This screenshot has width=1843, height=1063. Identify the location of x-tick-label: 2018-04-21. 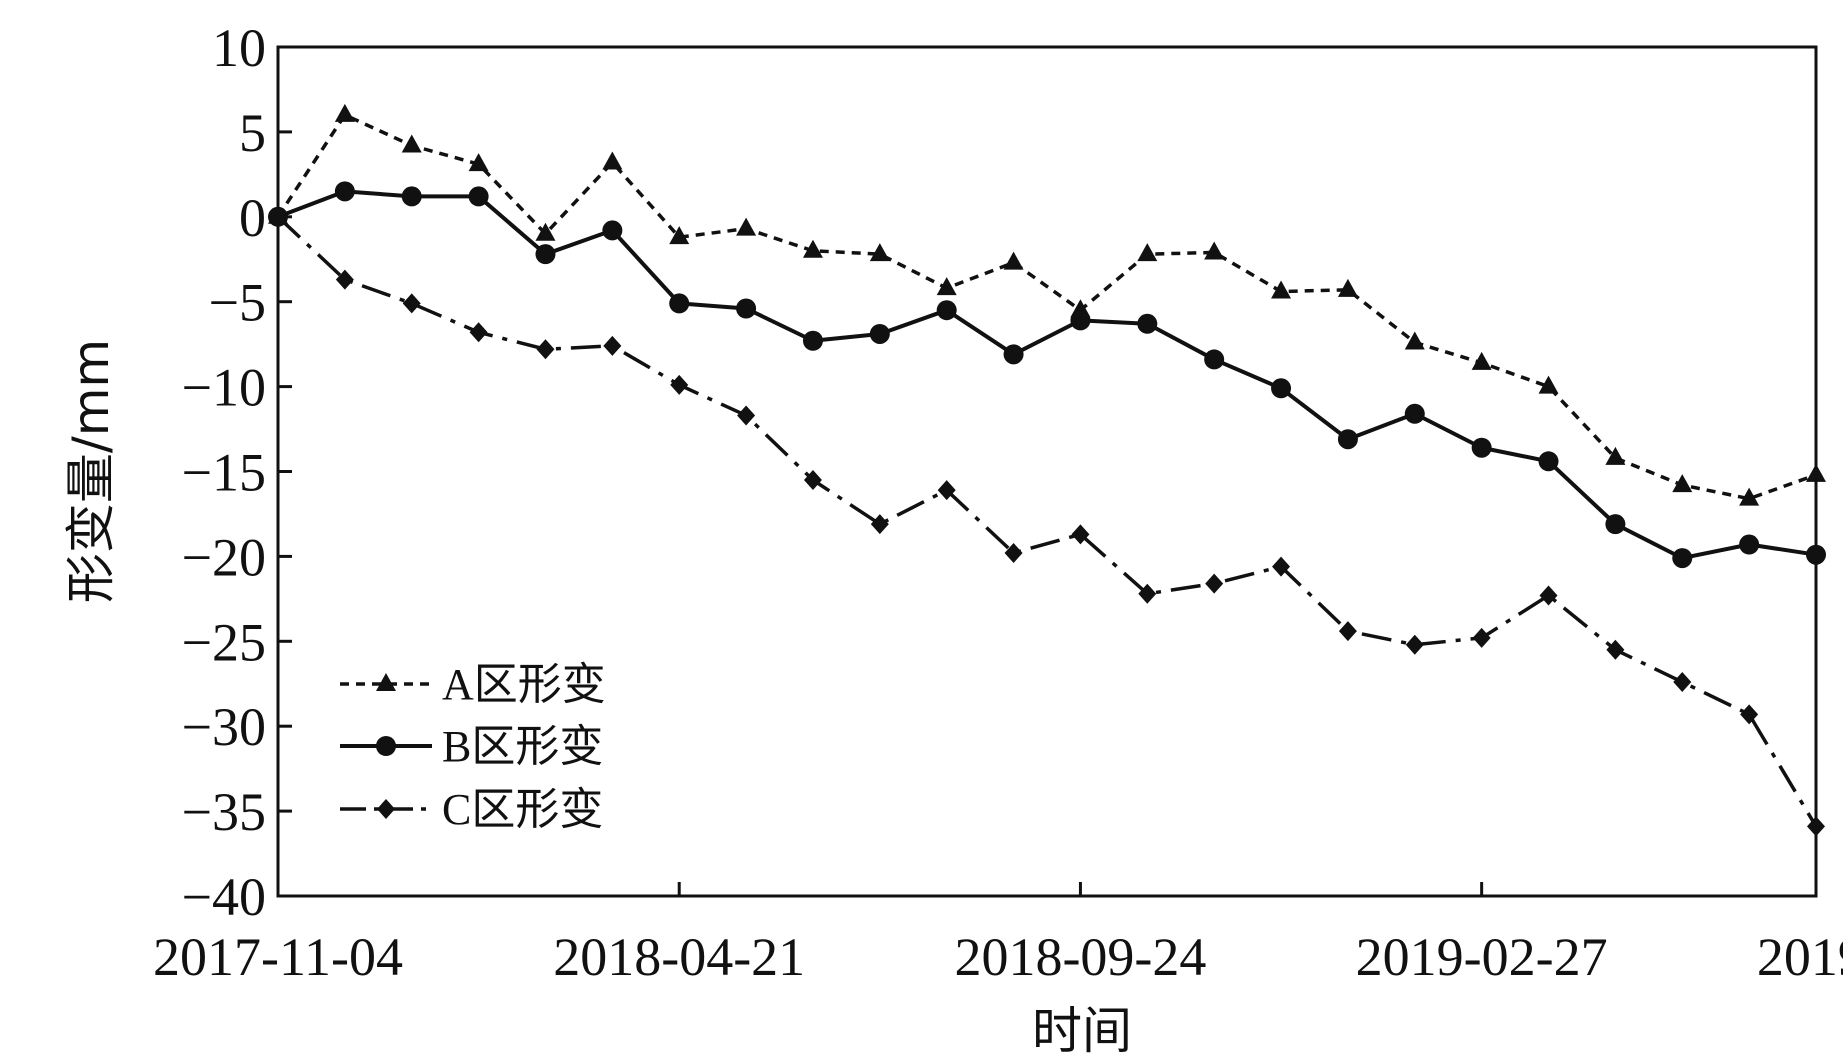
(679, 957).